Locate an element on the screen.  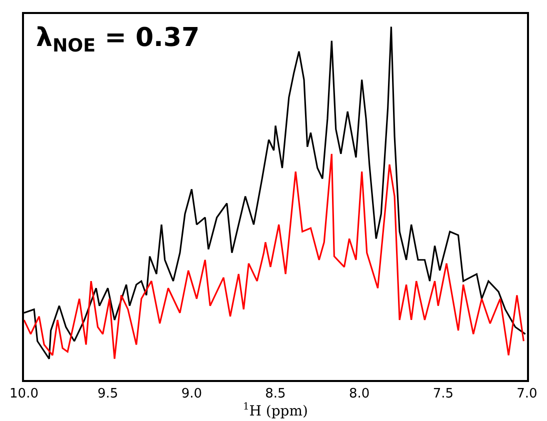
x-tick-label: 9.5 is located at coordinates (107, 394).